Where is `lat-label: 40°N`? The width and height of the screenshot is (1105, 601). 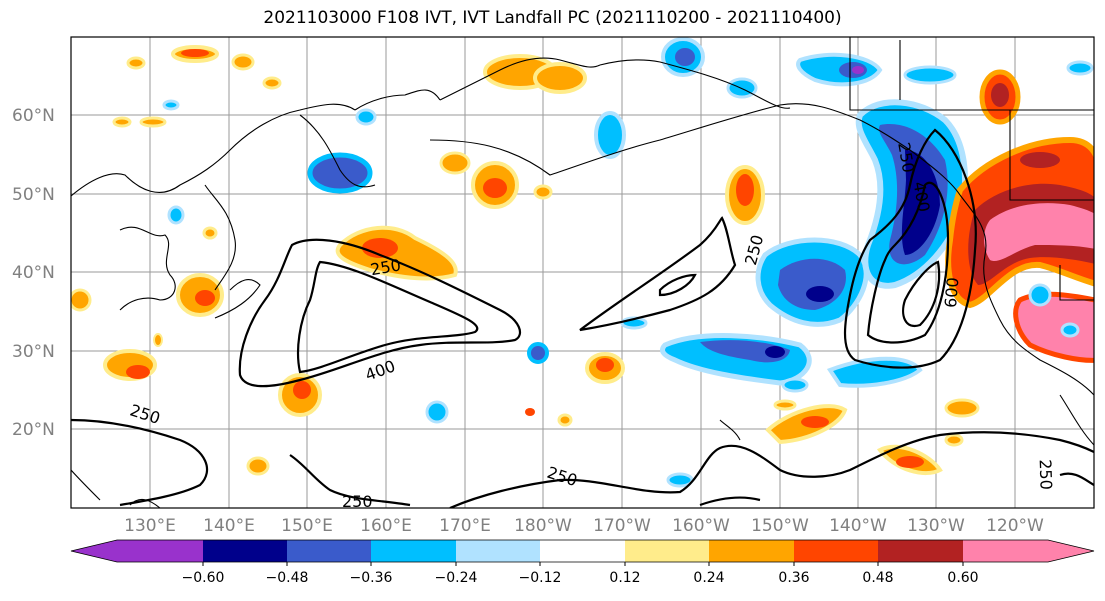
lat-label: 40°N is located at coordinates (33, 273).